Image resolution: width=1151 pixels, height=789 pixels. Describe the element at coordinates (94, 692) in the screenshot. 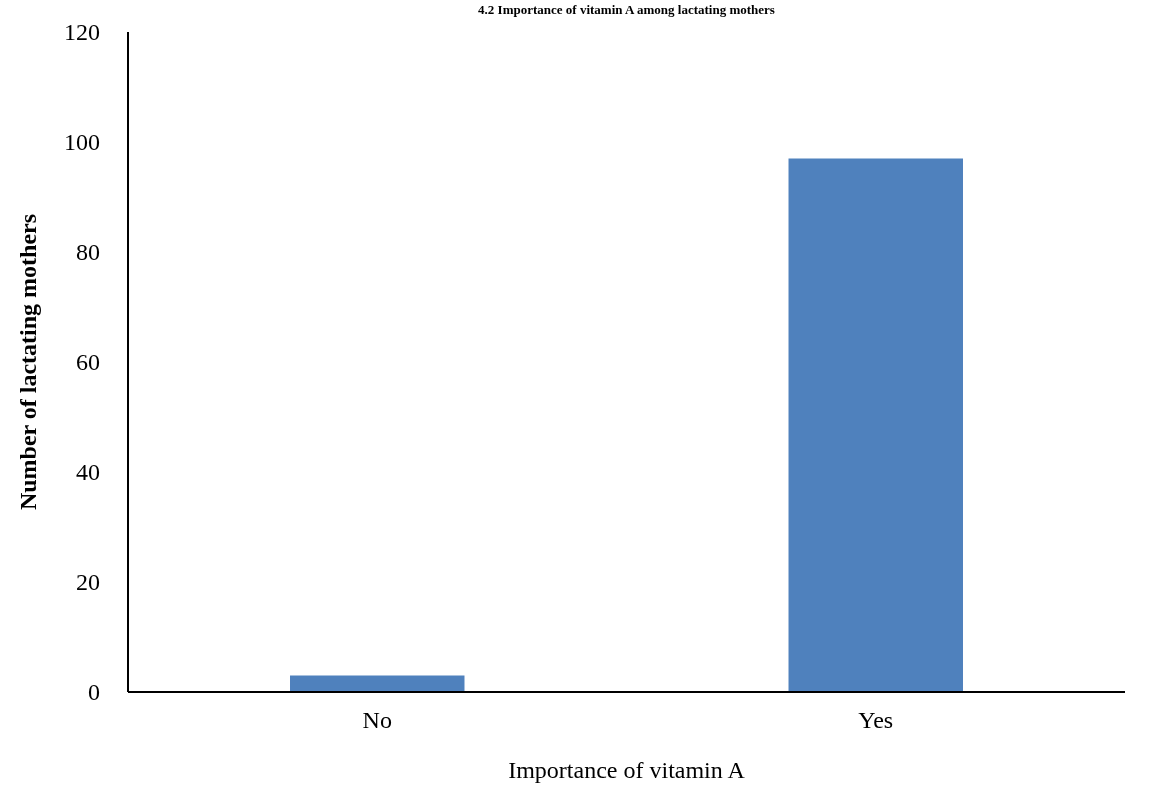

I see `y-tick-label: 0` at that location.